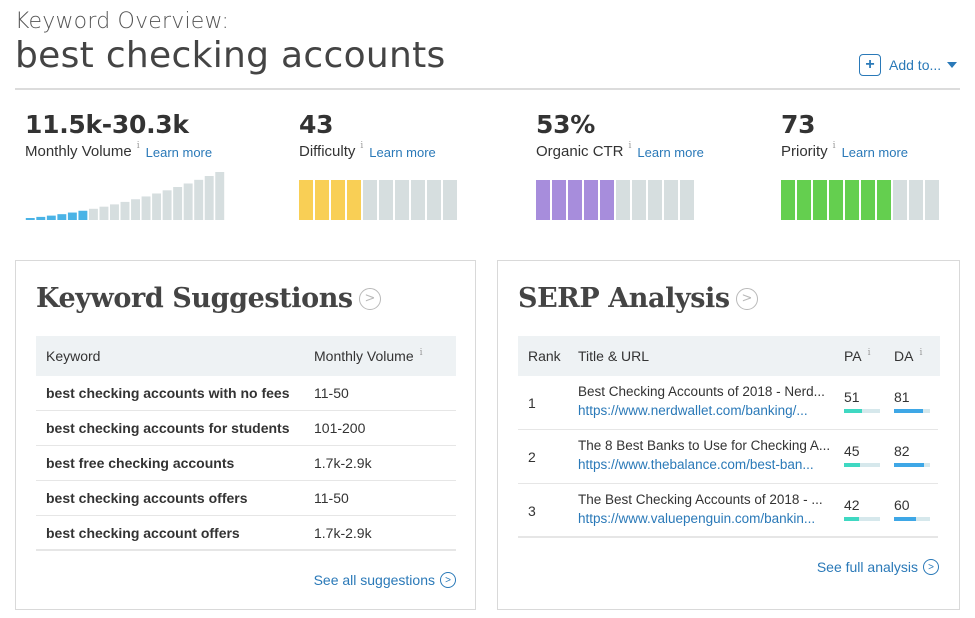 Image resolution: width=975 pixels, height=618 pixels. I want to click on monthly-volume-value: 11.5k-30.3k, so click(107, 124).